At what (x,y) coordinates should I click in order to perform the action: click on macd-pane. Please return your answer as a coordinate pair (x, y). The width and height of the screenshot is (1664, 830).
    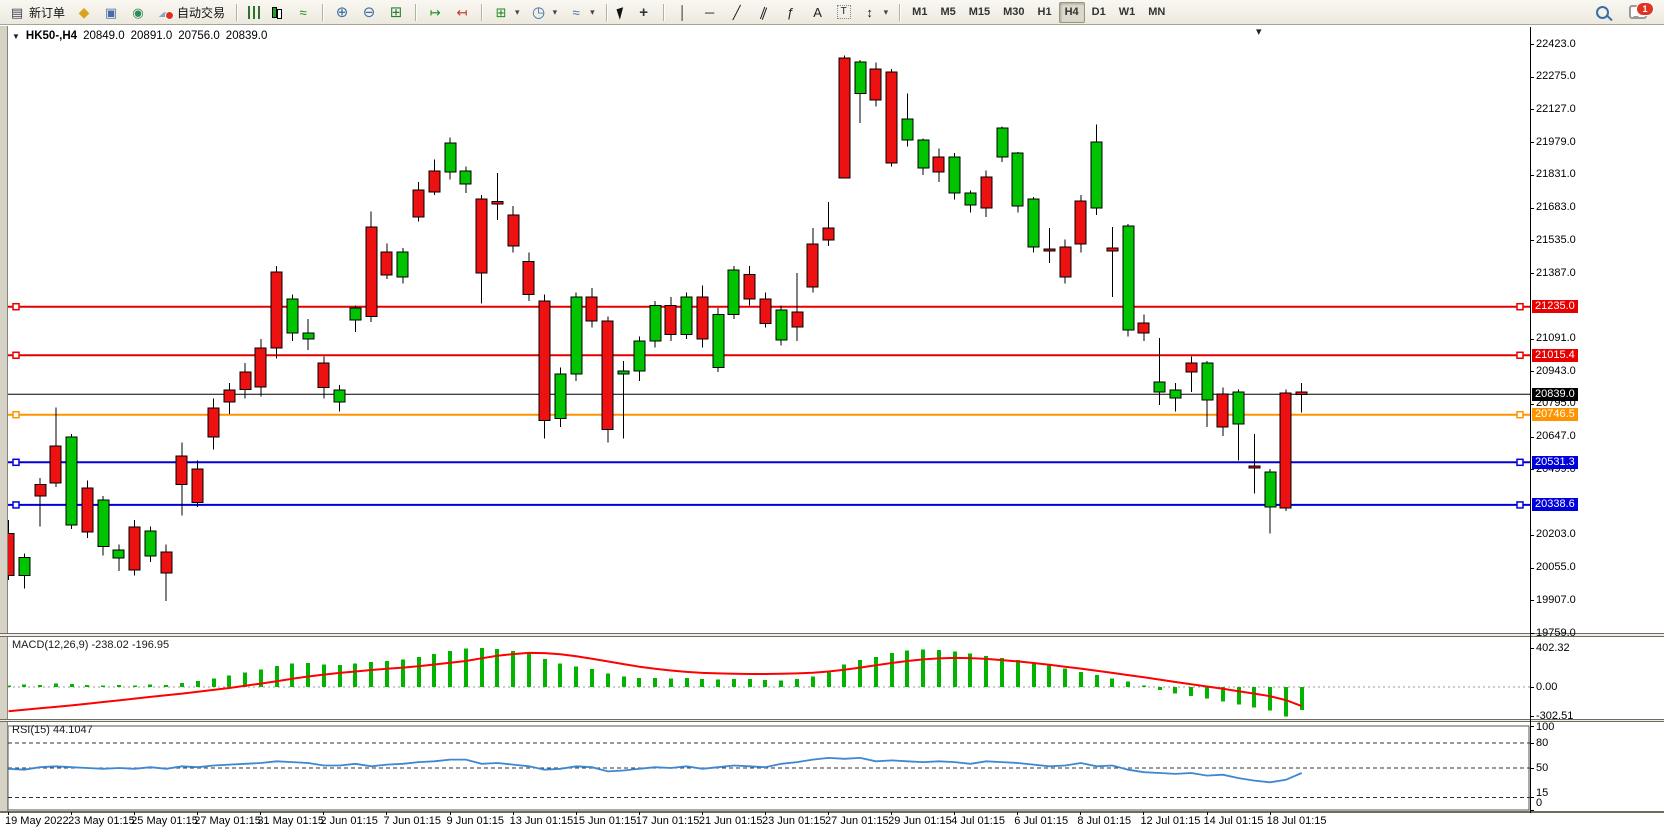
    Looking at the image, I should click on (769, 678).